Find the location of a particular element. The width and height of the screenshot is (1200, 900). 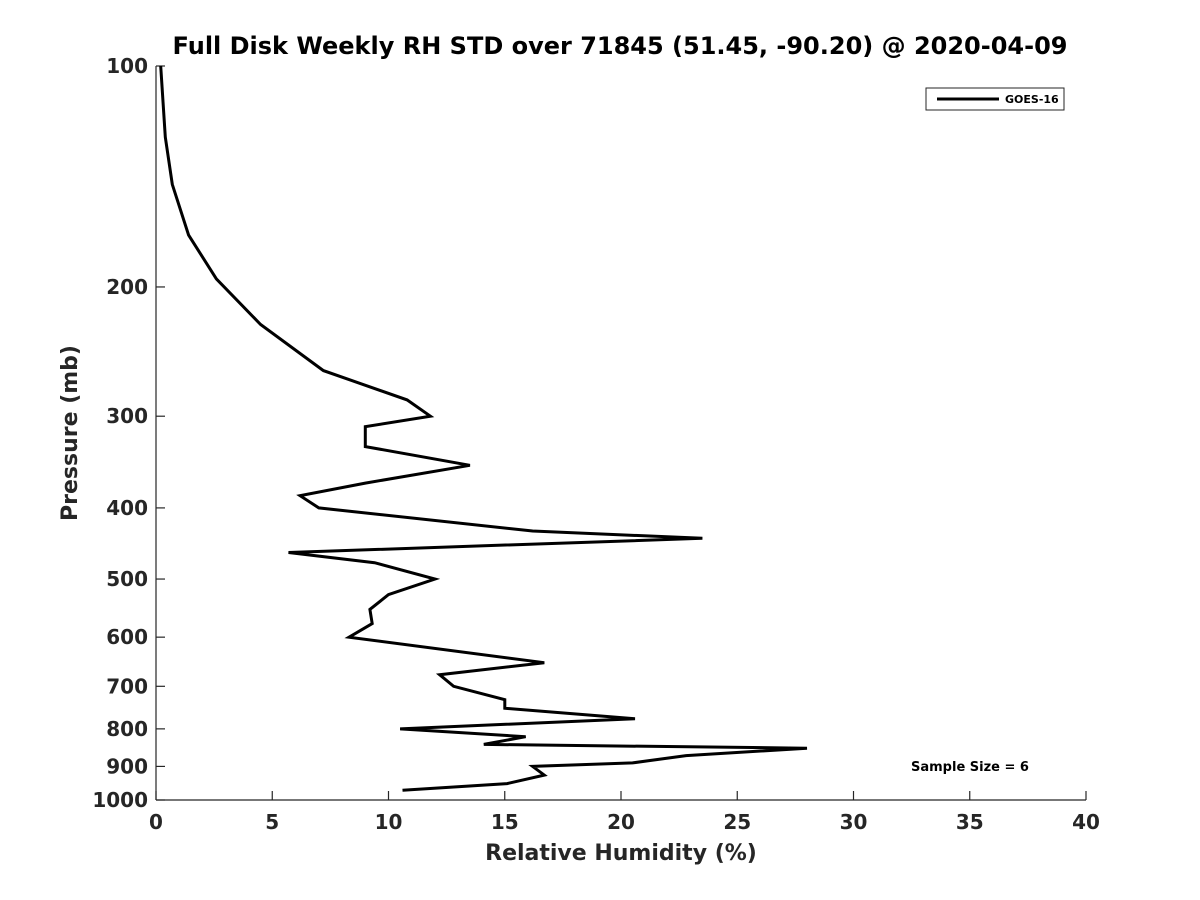

y-tick-label: 900 is located at coordinates (127, 766).